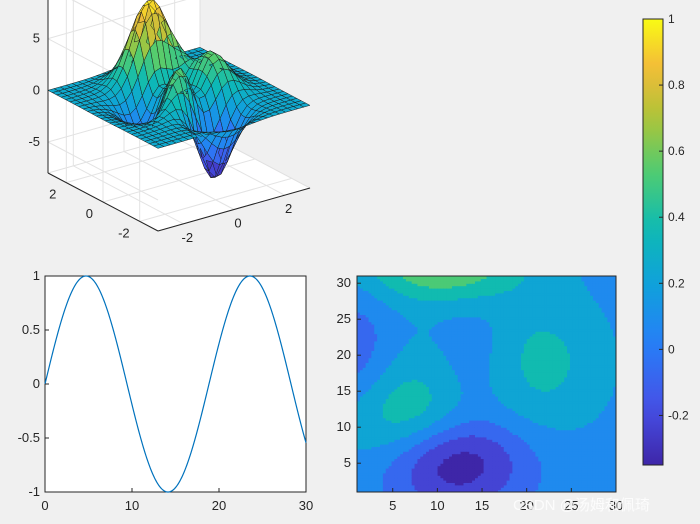 The width and height of the screenshot is (700, 524). What do you see at coordinates (304, 105) in the screenshot?
I see `surface-patch` at bounding box center [304, 105].